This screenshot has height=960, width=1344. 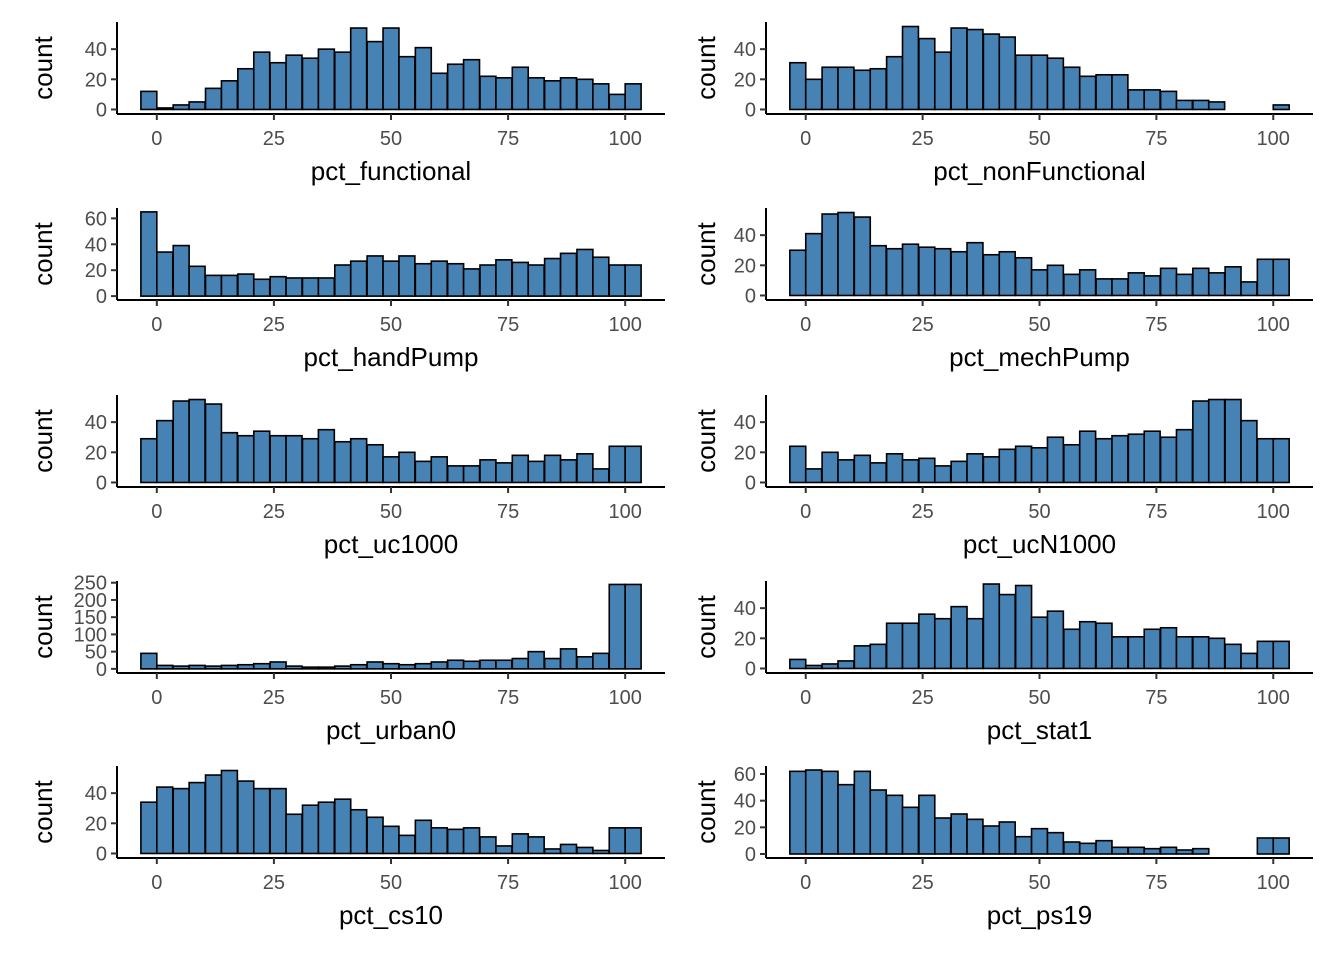 I want to click on x-axis-title: pct_ps19, so click(x=1040, y=915).